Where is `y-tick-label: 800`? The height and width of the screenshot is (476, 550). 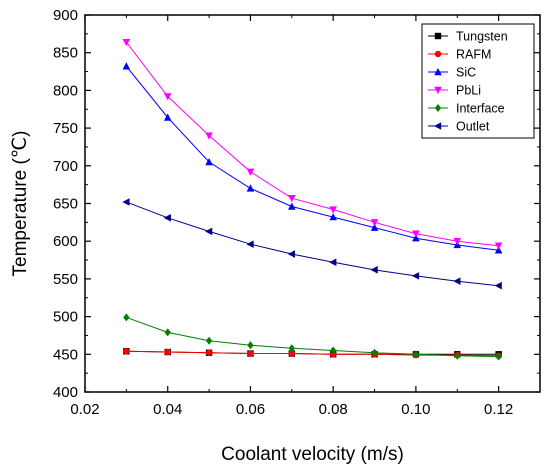
y-tick-label: 800 is located at coordinates (65, 90).